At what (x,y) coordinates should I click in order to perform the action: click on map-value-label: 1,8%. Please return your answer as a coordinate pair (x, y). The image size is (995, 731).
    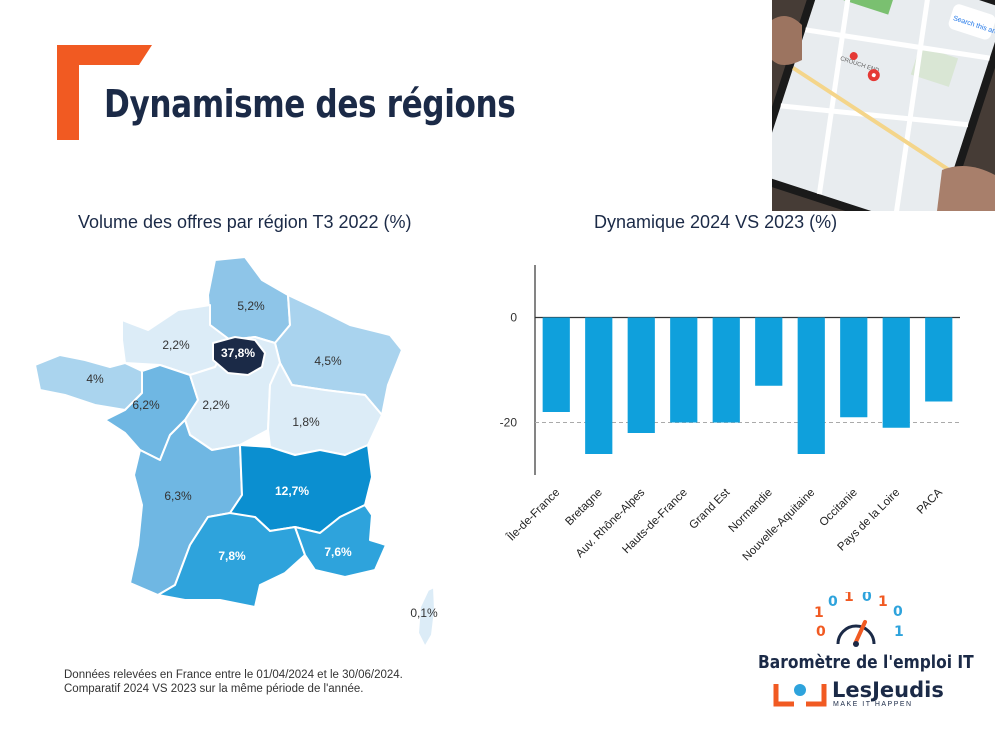
    Looking at the image, I should click on (306, 422).